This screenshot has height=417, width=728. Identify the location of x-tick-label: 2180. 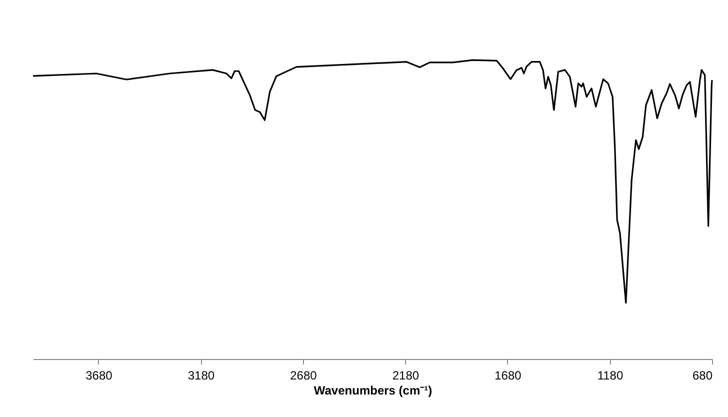
(406, 375).